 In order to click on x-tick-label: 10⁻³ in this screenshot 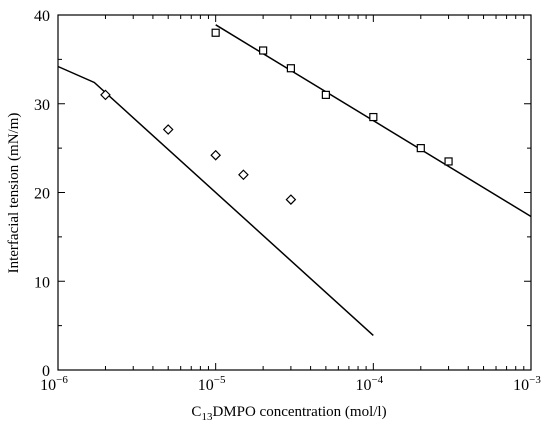, I will do `click(527, 384)`.